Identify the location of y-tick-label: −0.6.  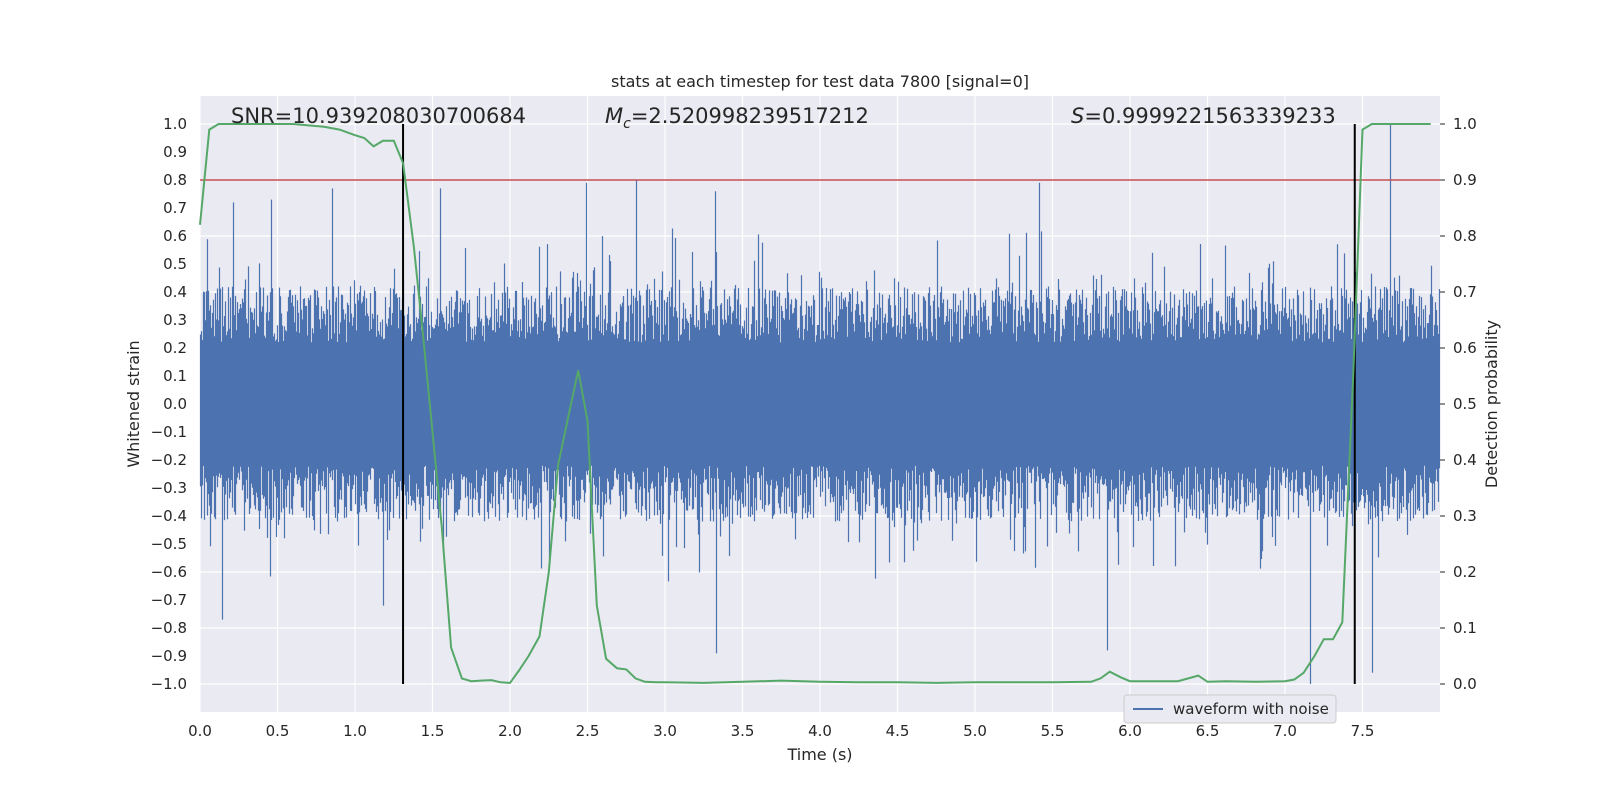
(169, 572).